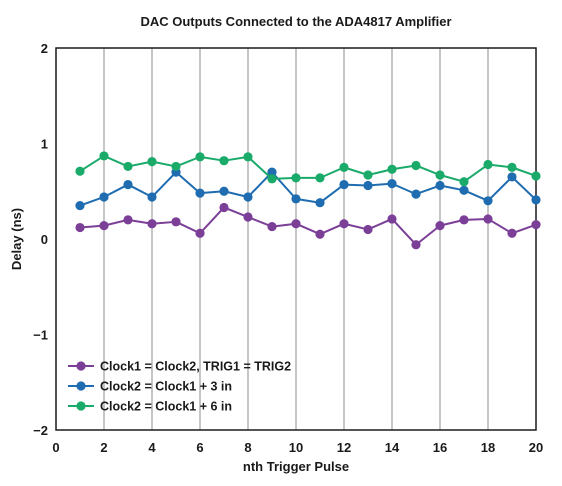  Describe the element at coordinates (344, 447) in the screenshot. I see `x-tick-label: 12` at that location.